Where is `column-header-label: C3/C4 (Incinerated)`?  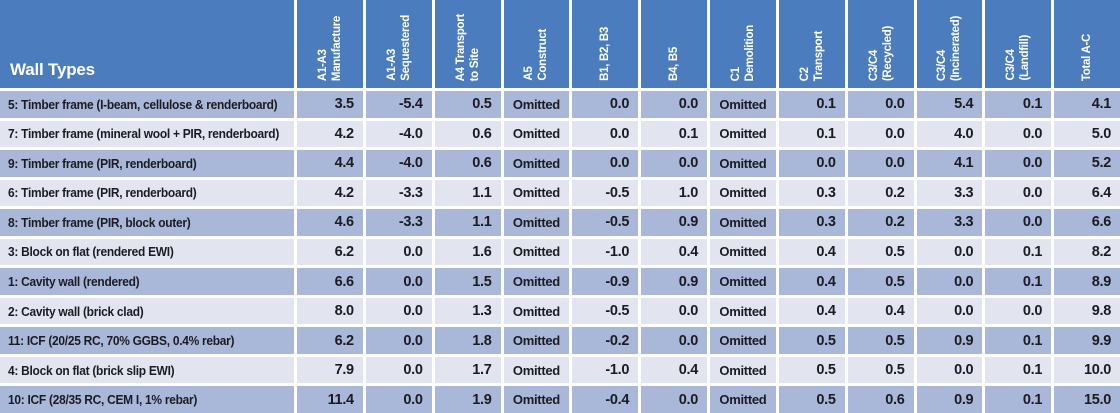
column-header-label: C3/C4 (Incinerated) is located at coordinates (949, 48).